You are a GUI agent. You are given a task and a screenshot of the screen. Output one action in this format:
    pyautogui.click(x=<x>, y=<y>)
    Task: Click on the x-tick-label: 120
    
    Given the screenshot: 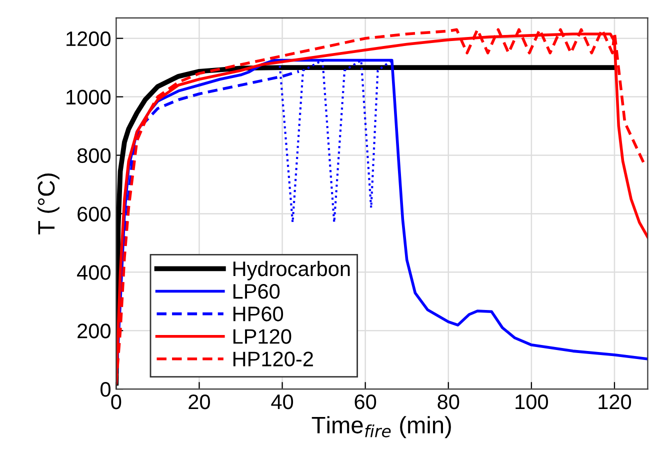 What is the action you would take?
    pyautogui.click(x=615, y=402)
    